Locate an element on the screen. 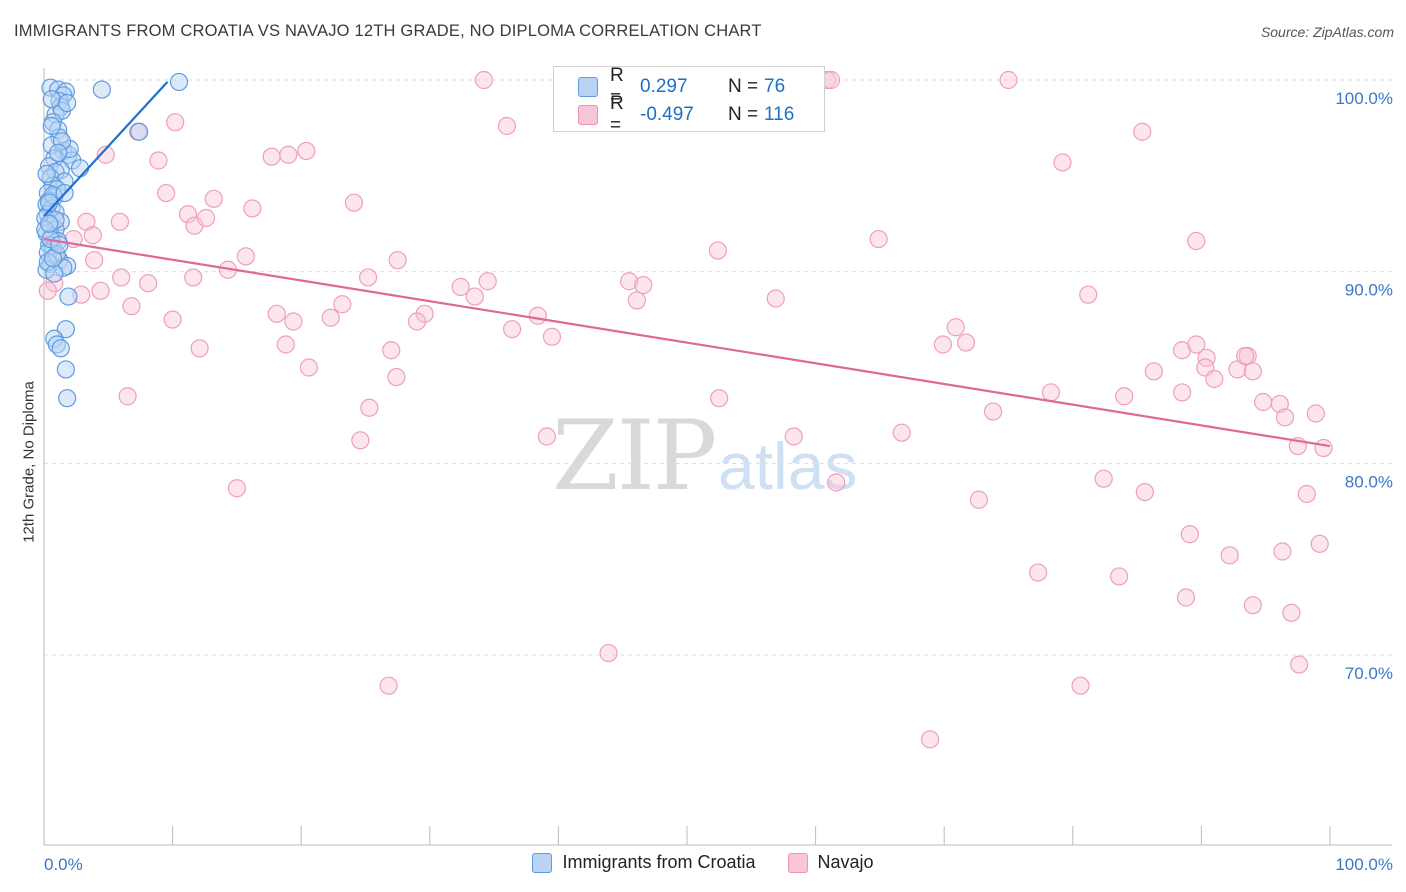 The image size is (1406, 892). croatia-r-value: 0.297 is located at coordinates (664, 86).